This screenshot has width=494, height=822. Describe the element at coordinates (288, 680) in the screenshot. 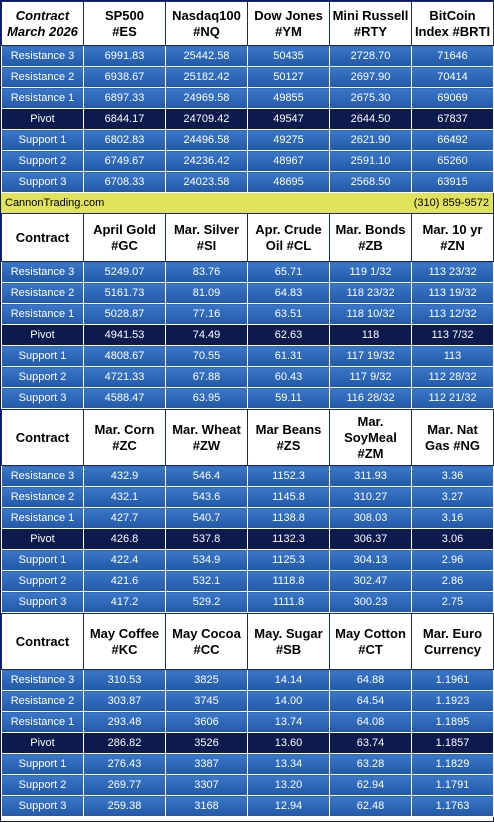

I see `price-cell: 14.14` at that location.